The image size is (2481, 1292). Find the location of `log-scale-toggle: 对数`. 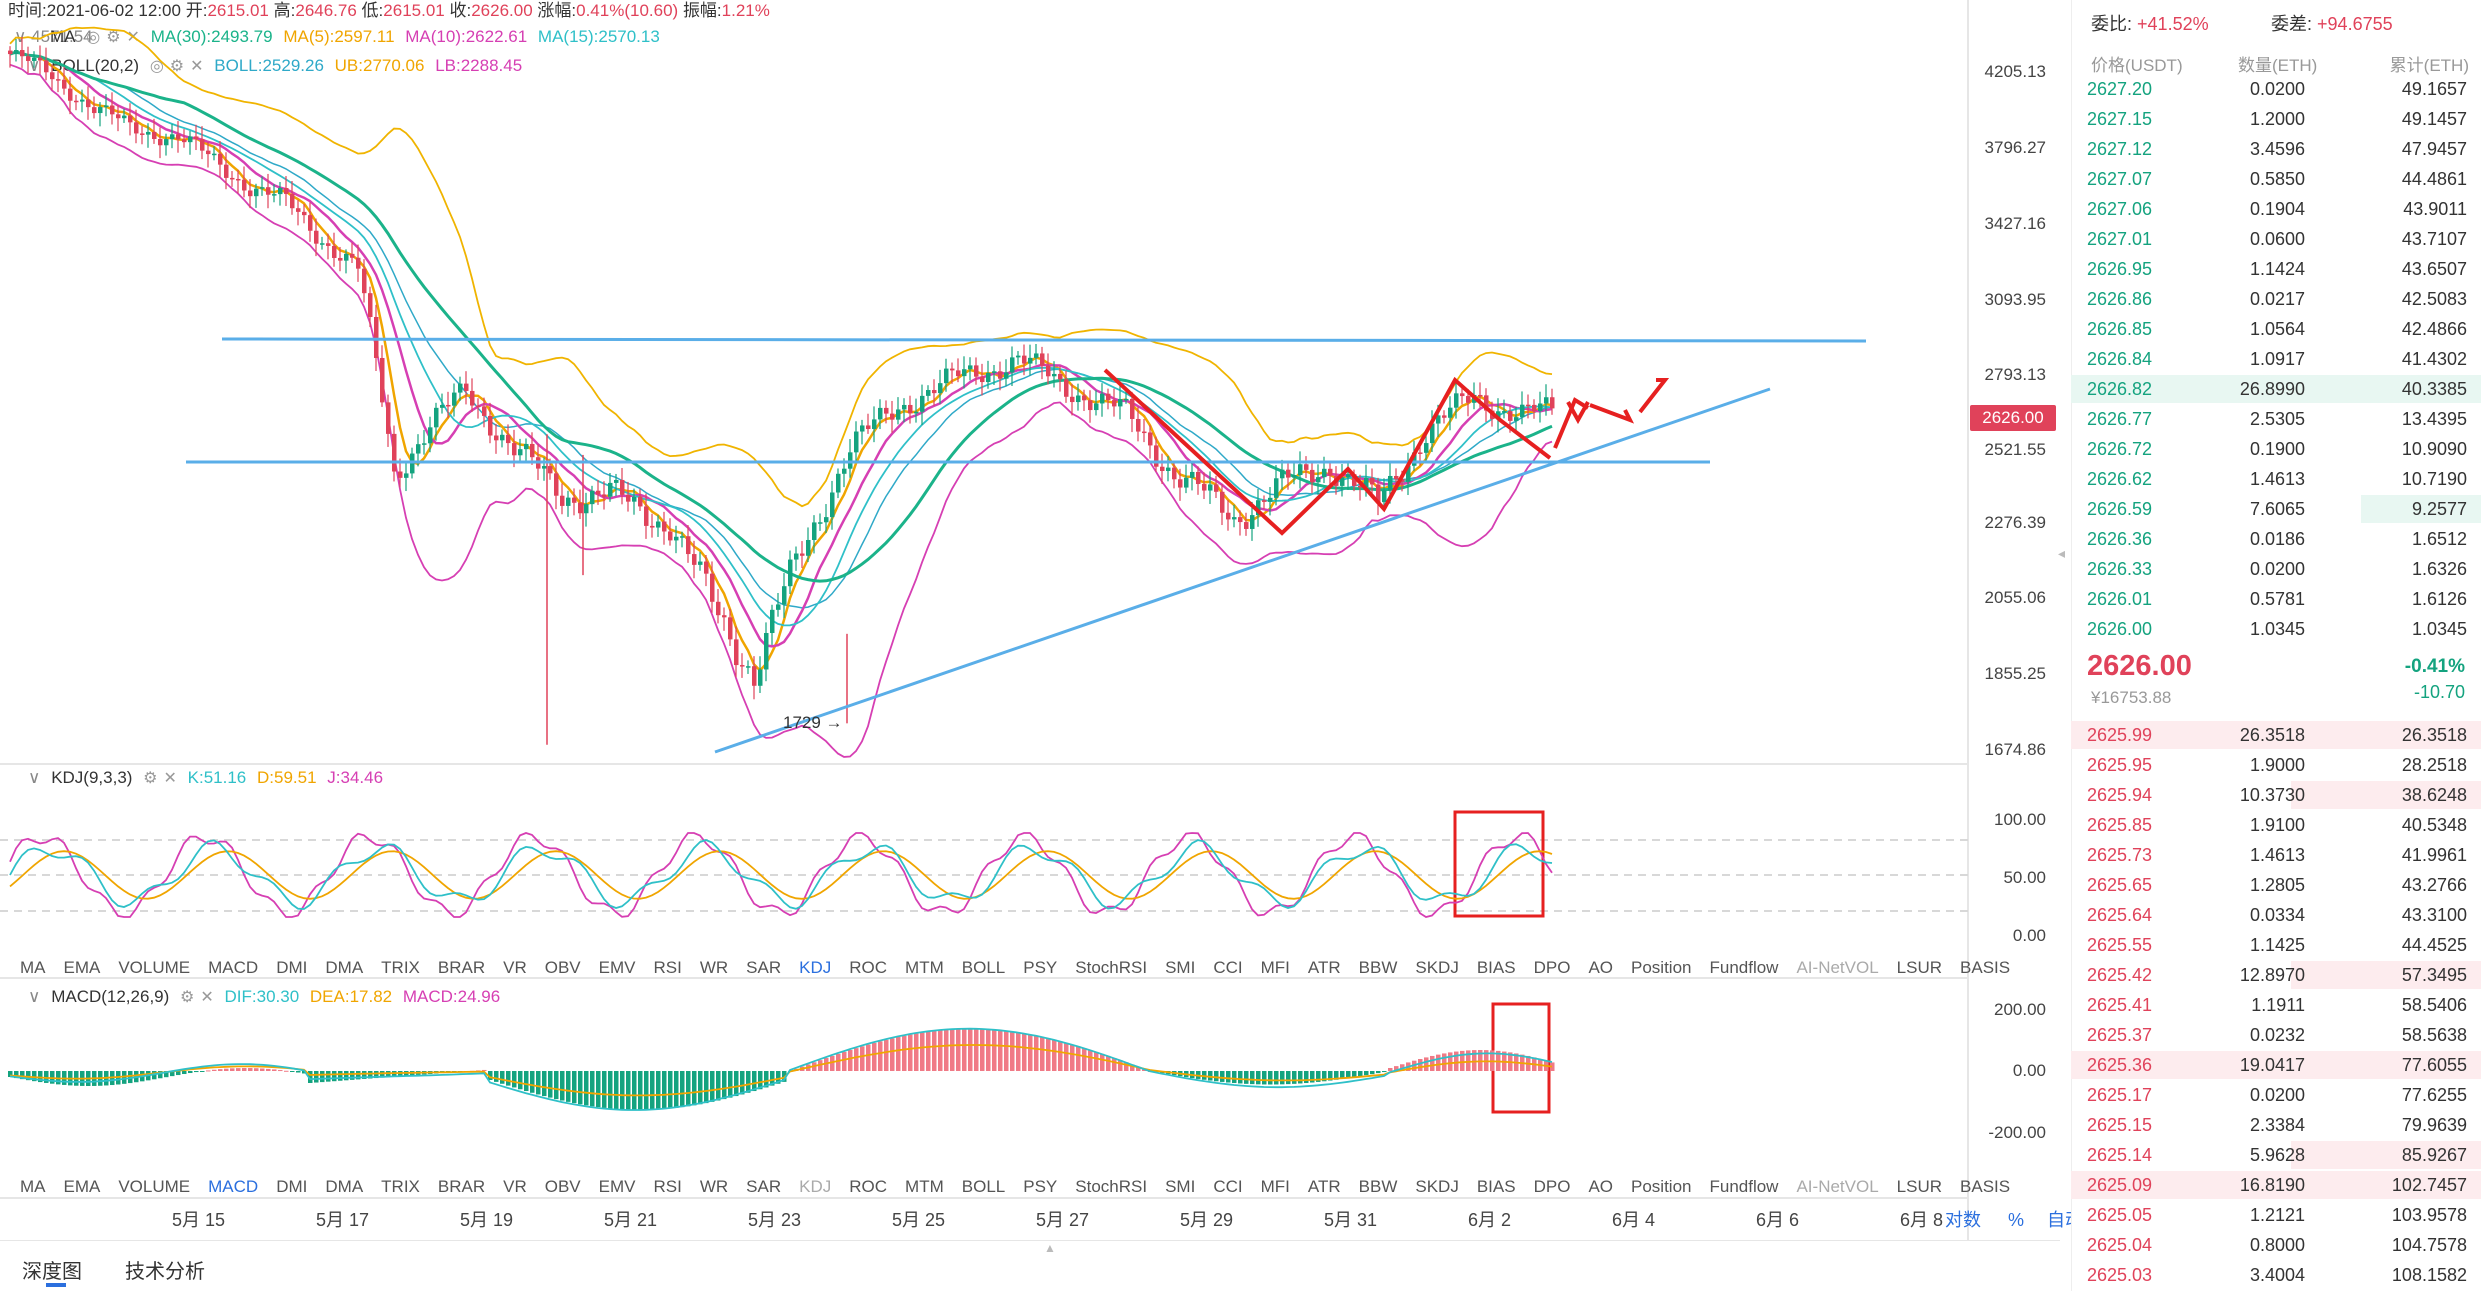

log-scale-toggle: 对数 is located at coordinates (1963, 1220).